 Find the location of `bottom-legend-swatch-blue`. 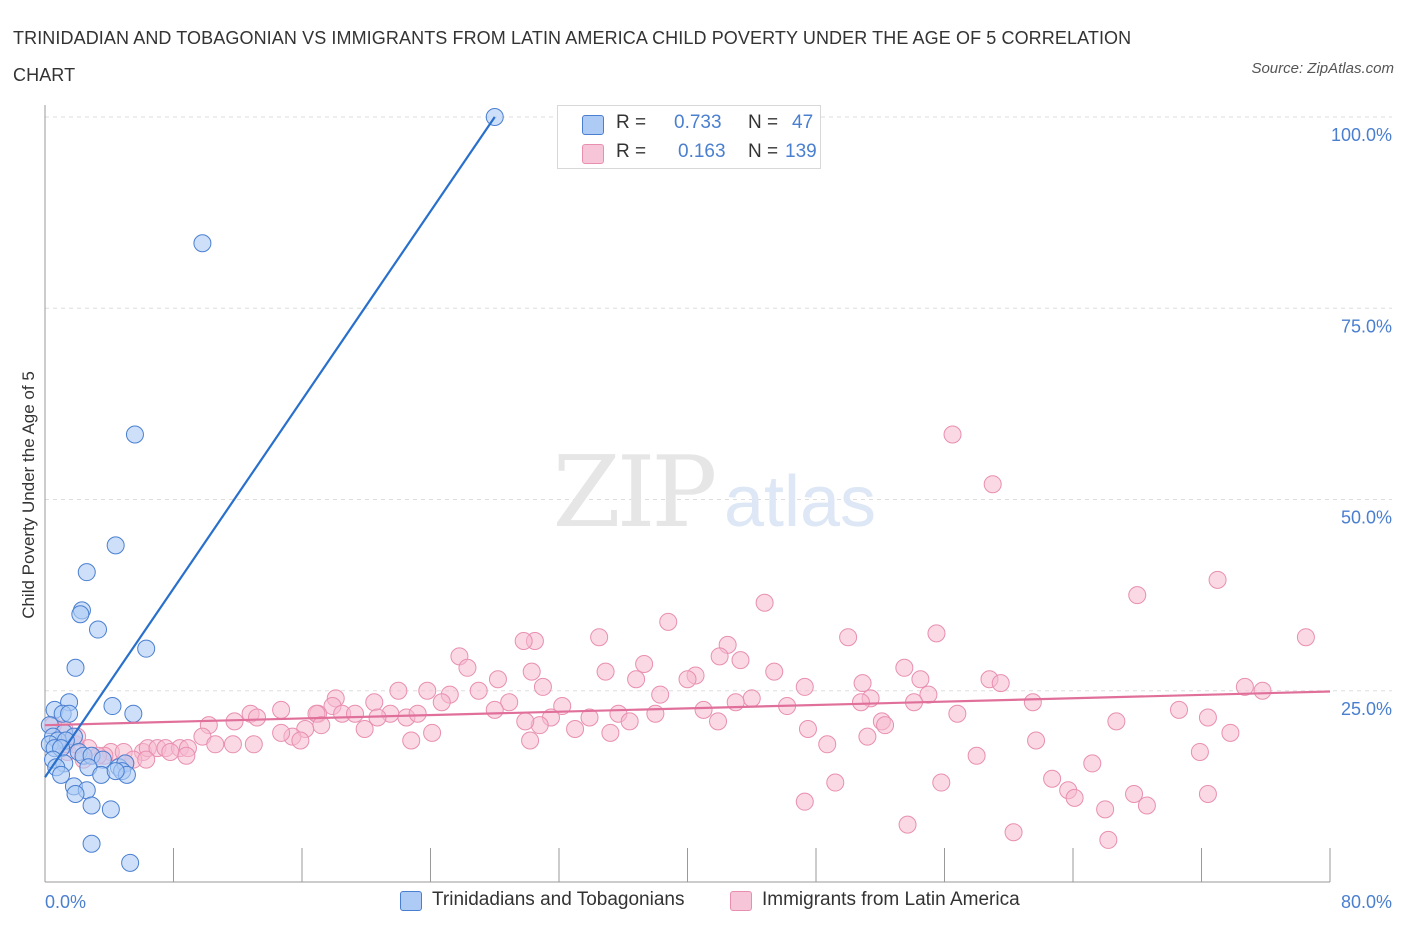

bottom-legend-swatch-blue is located at coordinates (411, 901).